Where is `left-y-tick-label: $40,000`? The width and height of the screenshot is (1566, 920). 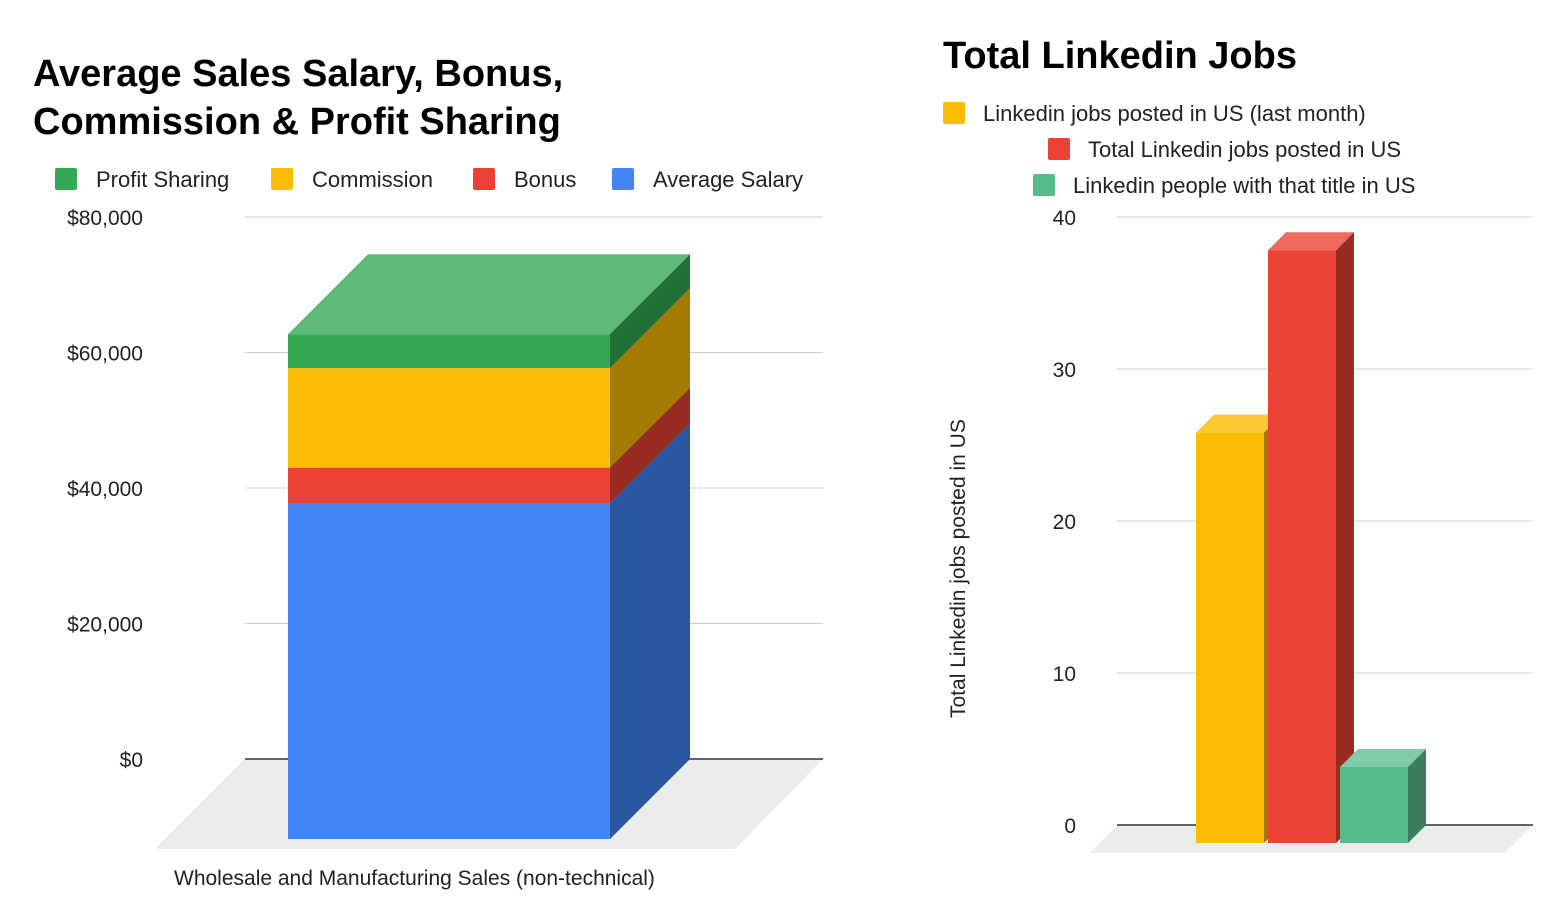 left-y-tick-label: $40,000 is located at coordinates (105, 489).